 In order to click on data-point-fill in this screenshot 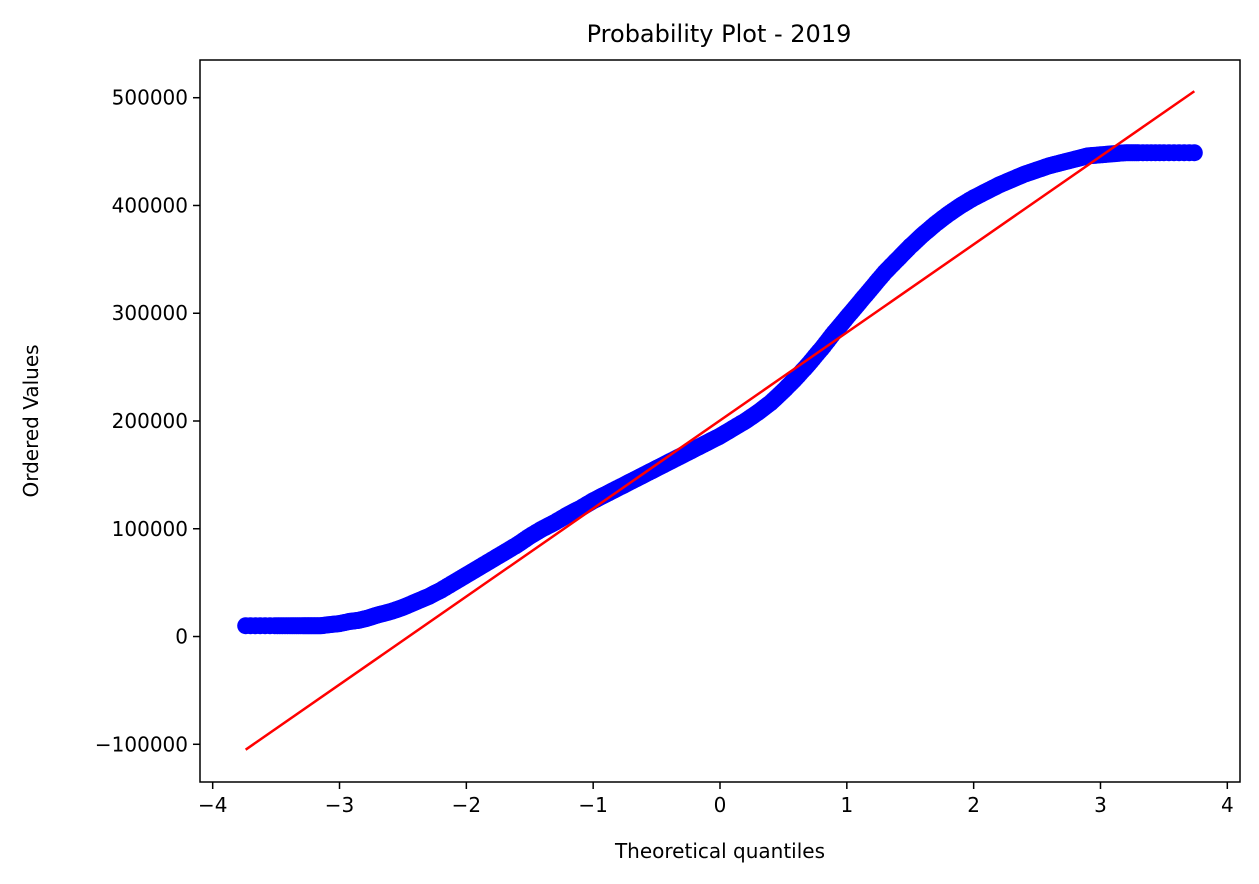, I will do `click(1189, 153)`.